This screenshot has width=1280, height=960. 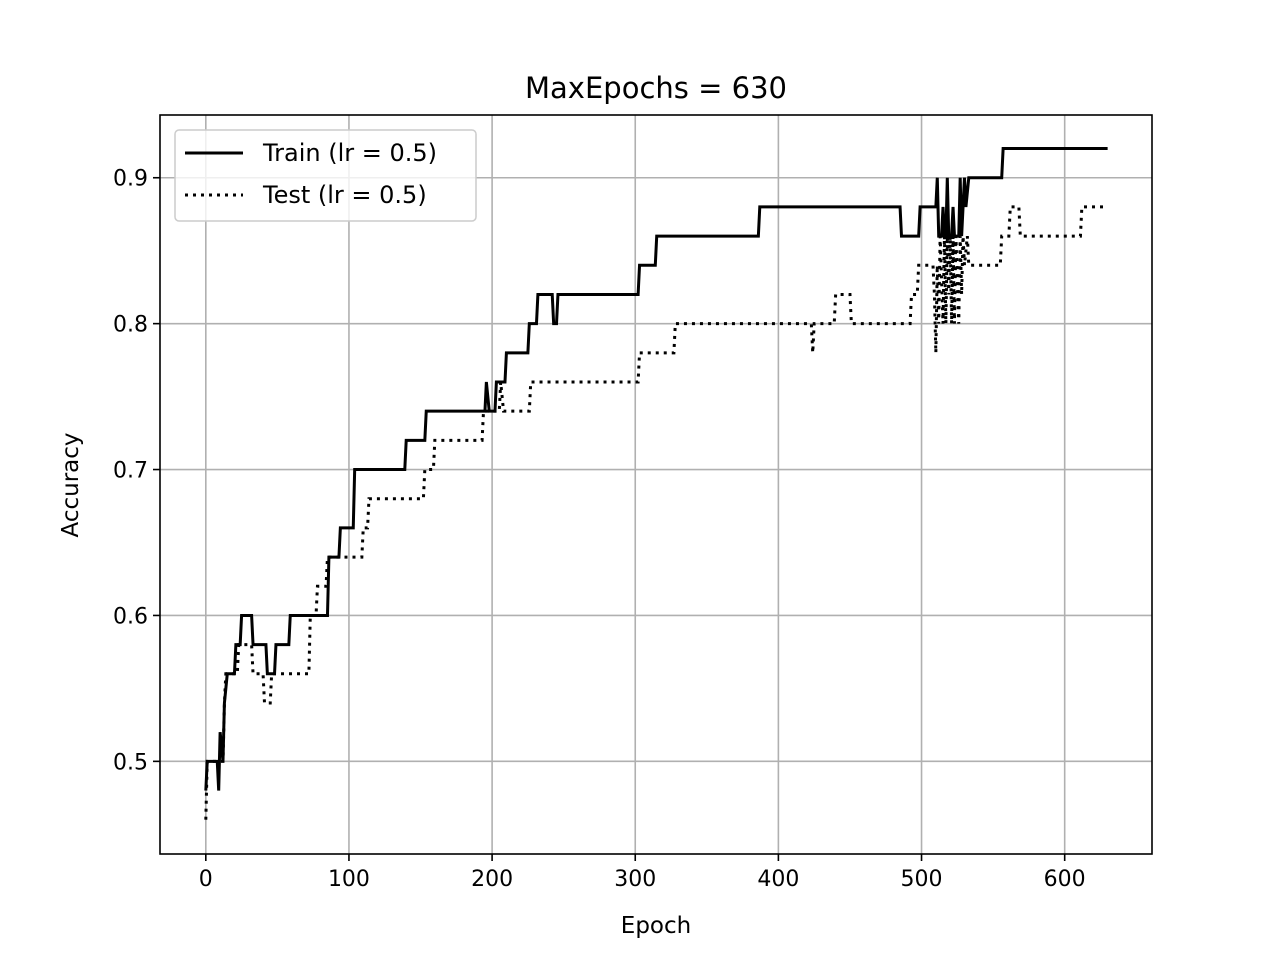 What do you see at coordinates (130, 762) in the screenshot?
I see `y-tick-label: 0.5` at bounding box center [130, 762].